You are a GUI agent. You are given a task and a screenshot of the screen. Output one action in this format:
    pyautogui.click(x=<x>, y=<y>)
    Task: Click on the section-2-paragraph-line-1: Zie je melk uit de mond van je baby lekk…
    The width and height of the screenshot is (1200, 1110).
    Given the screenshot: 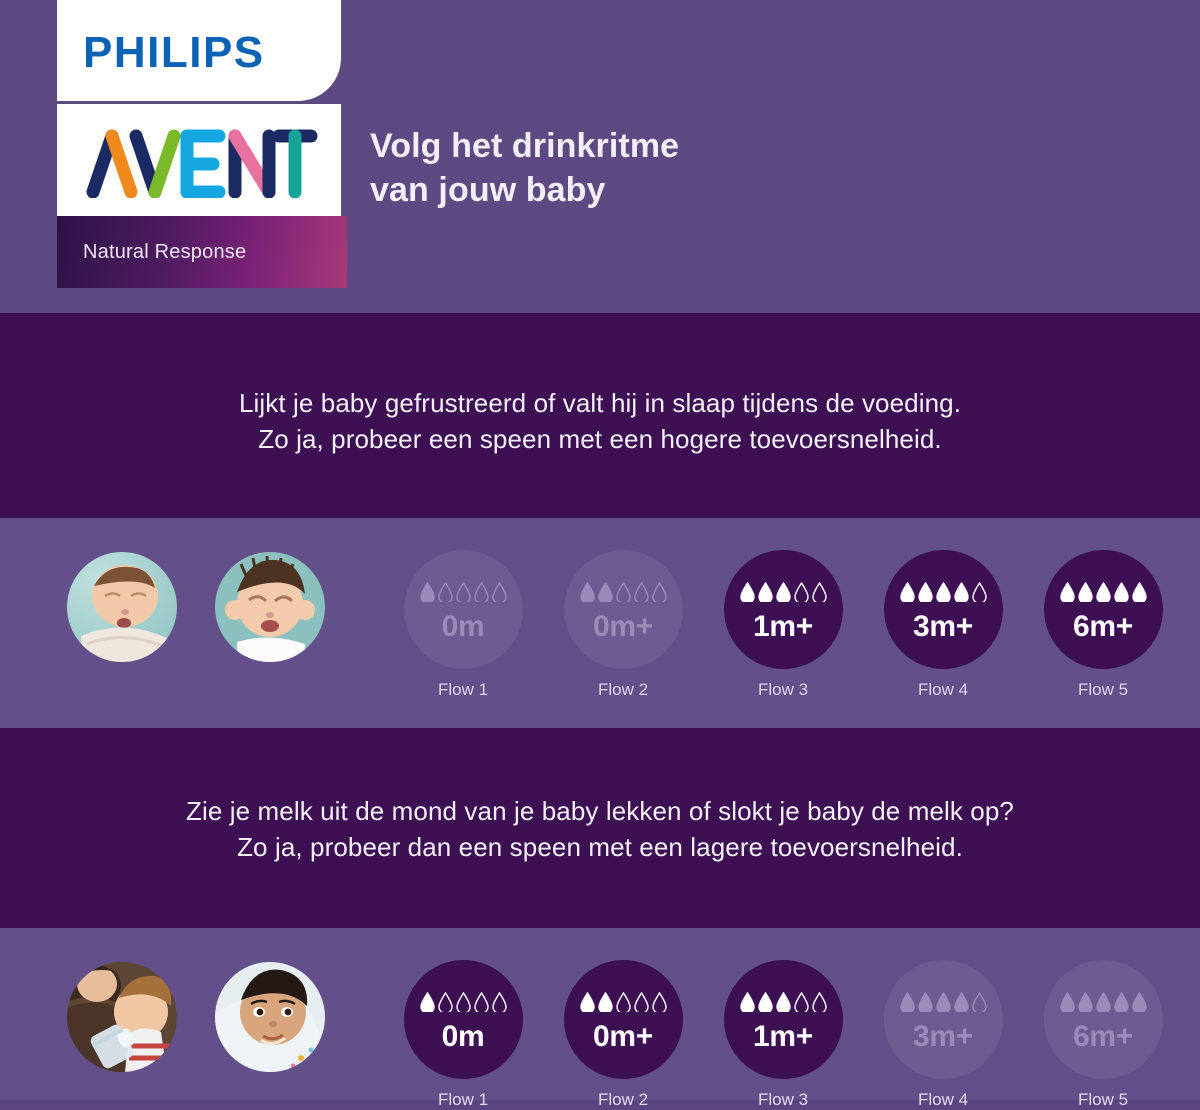 What is the action you would take?
    pyautogui.click(x=600, y=811)
    